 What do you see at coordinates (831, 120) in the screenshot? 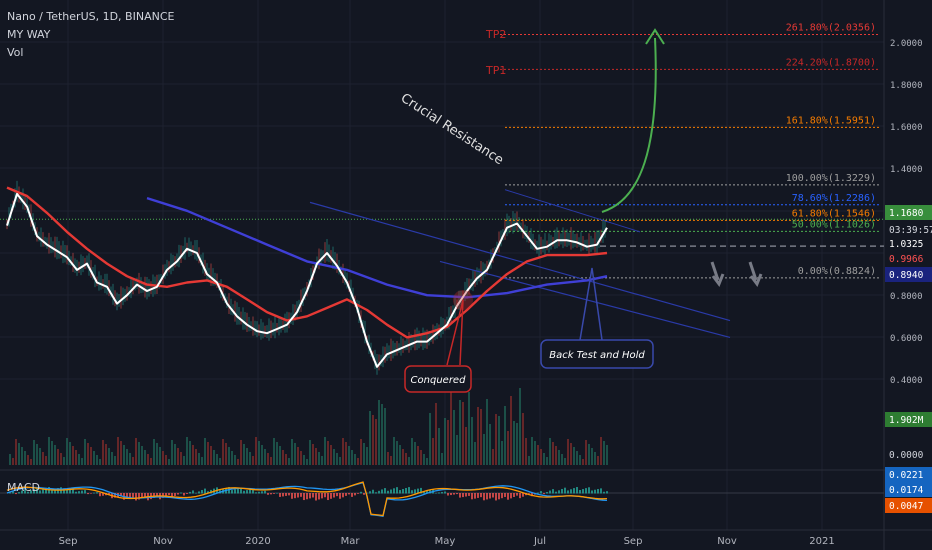
I see `fib-label: 161.80%(1.5951)` at bounding box center [831, 120].